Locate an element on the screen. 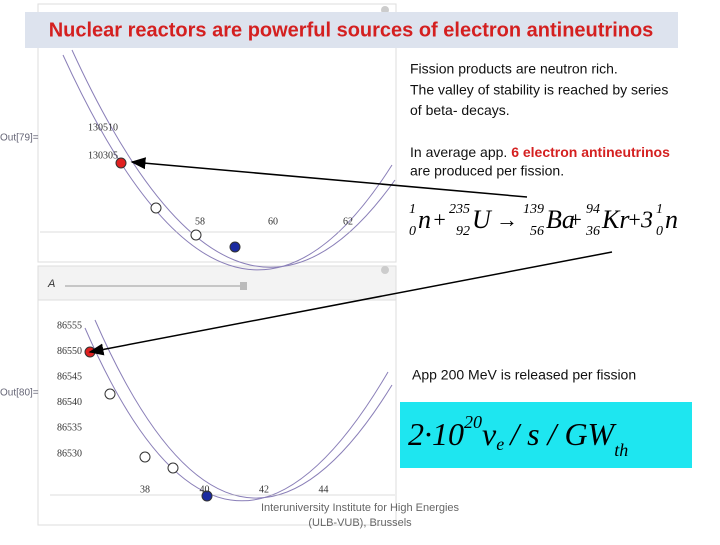 This screenshot has height=545, width=720. title-box is located at coordinates (351, 30).